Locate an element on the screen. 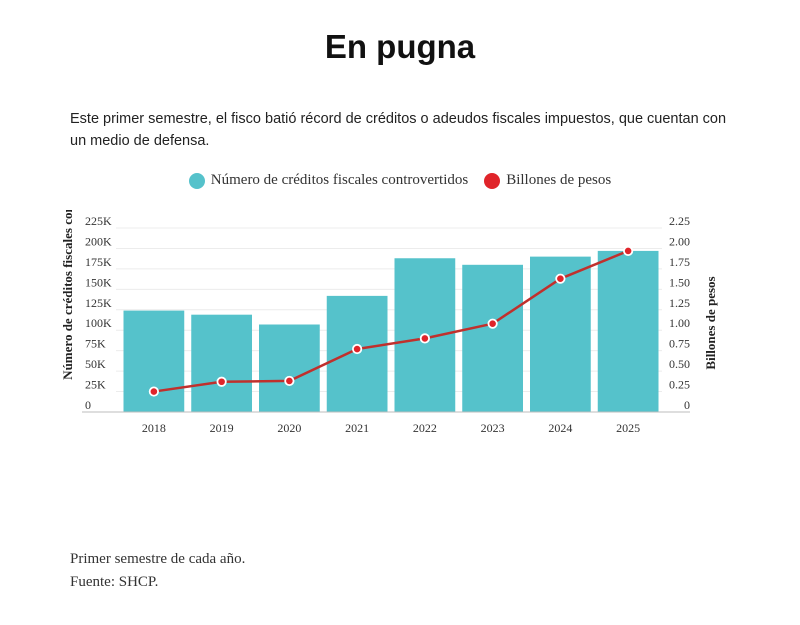  right-tick-label: 1.50 is located at coordinates (679, 282).